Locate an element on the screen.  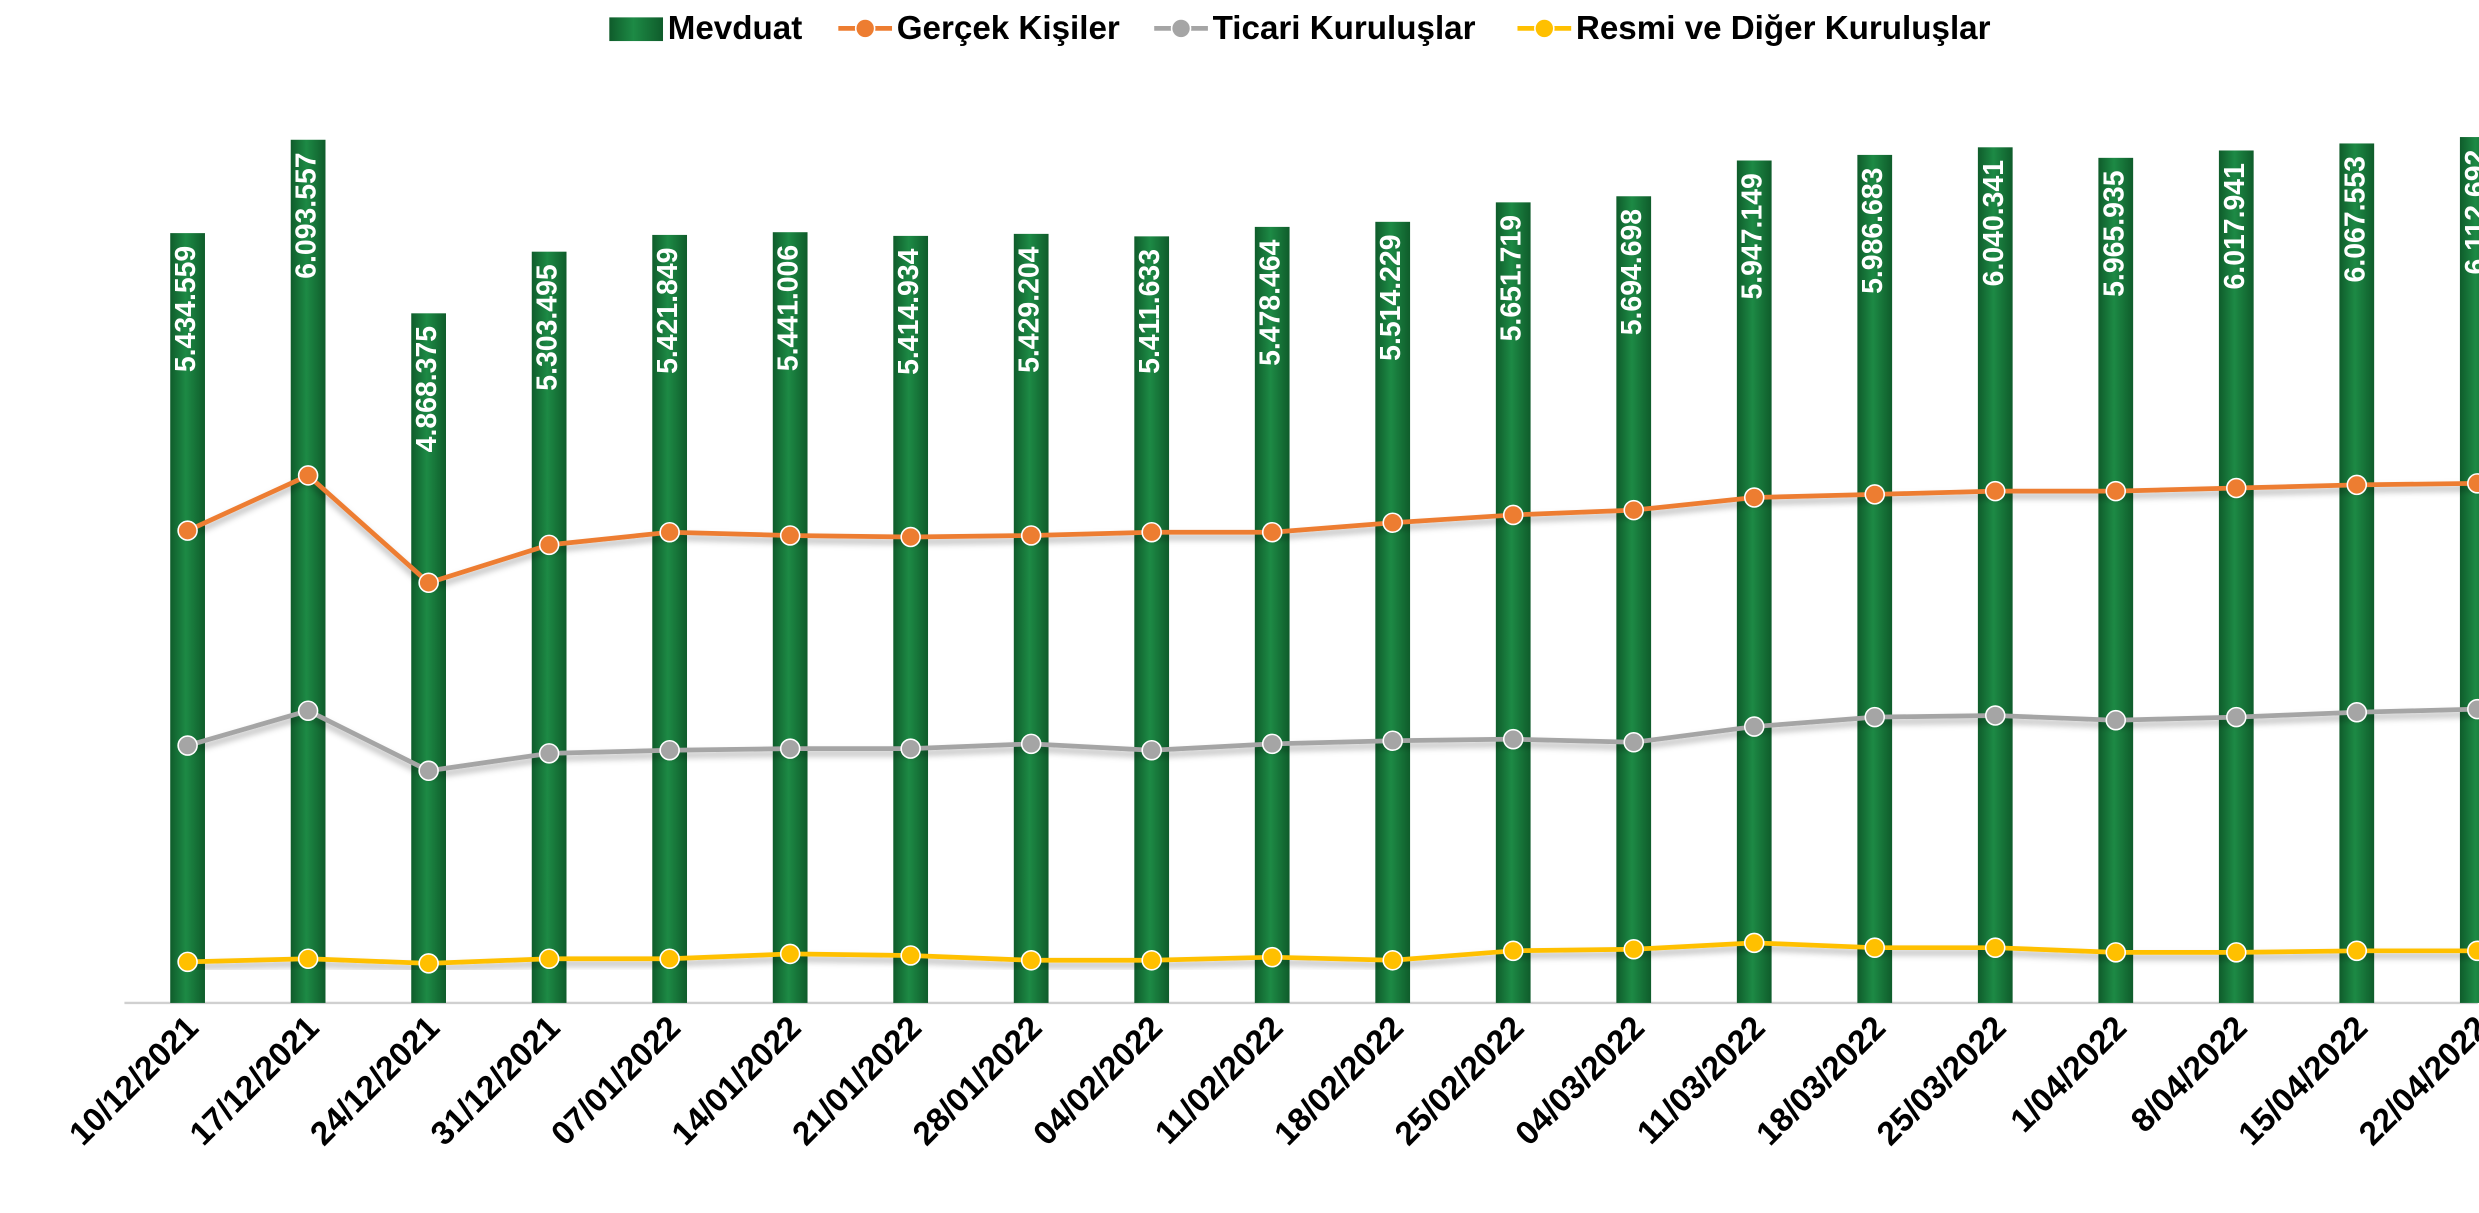
value-label: 5.429.204 is located at coordinates (1030, 309).